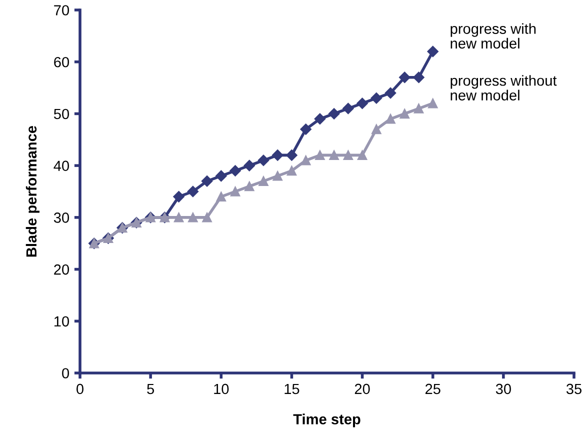 The height and width of the screenshot is (443, 586). What do you see at coordinates (62, 10) in the screenshot?
I see `y-tick-label: 70` at bounding box center [62, 10].